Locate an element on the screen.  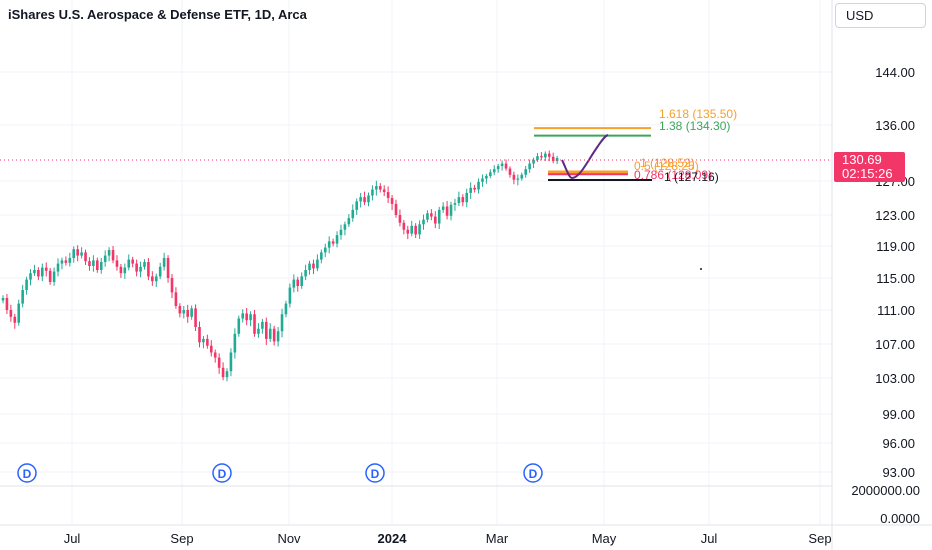
projection-path is located at coordinates (585, 157).